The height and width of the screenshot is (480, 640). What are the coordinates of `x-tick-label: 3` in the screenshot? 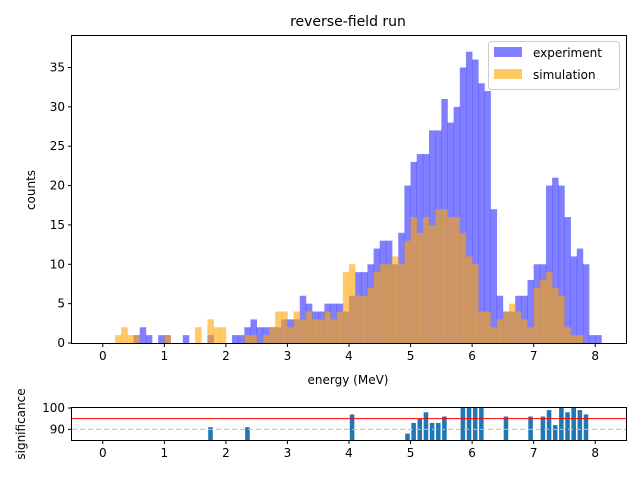 It's located at (288, 356).